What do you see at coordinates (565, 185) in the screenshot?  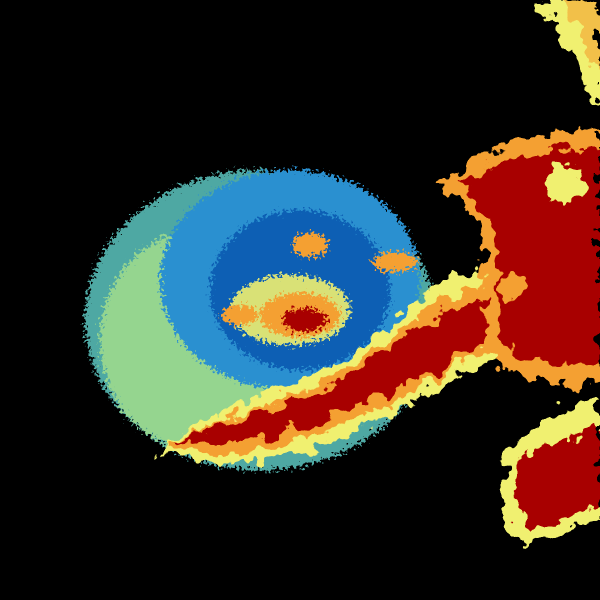 I see `reflectivity-mid-high` at bounding box center [565, 185].